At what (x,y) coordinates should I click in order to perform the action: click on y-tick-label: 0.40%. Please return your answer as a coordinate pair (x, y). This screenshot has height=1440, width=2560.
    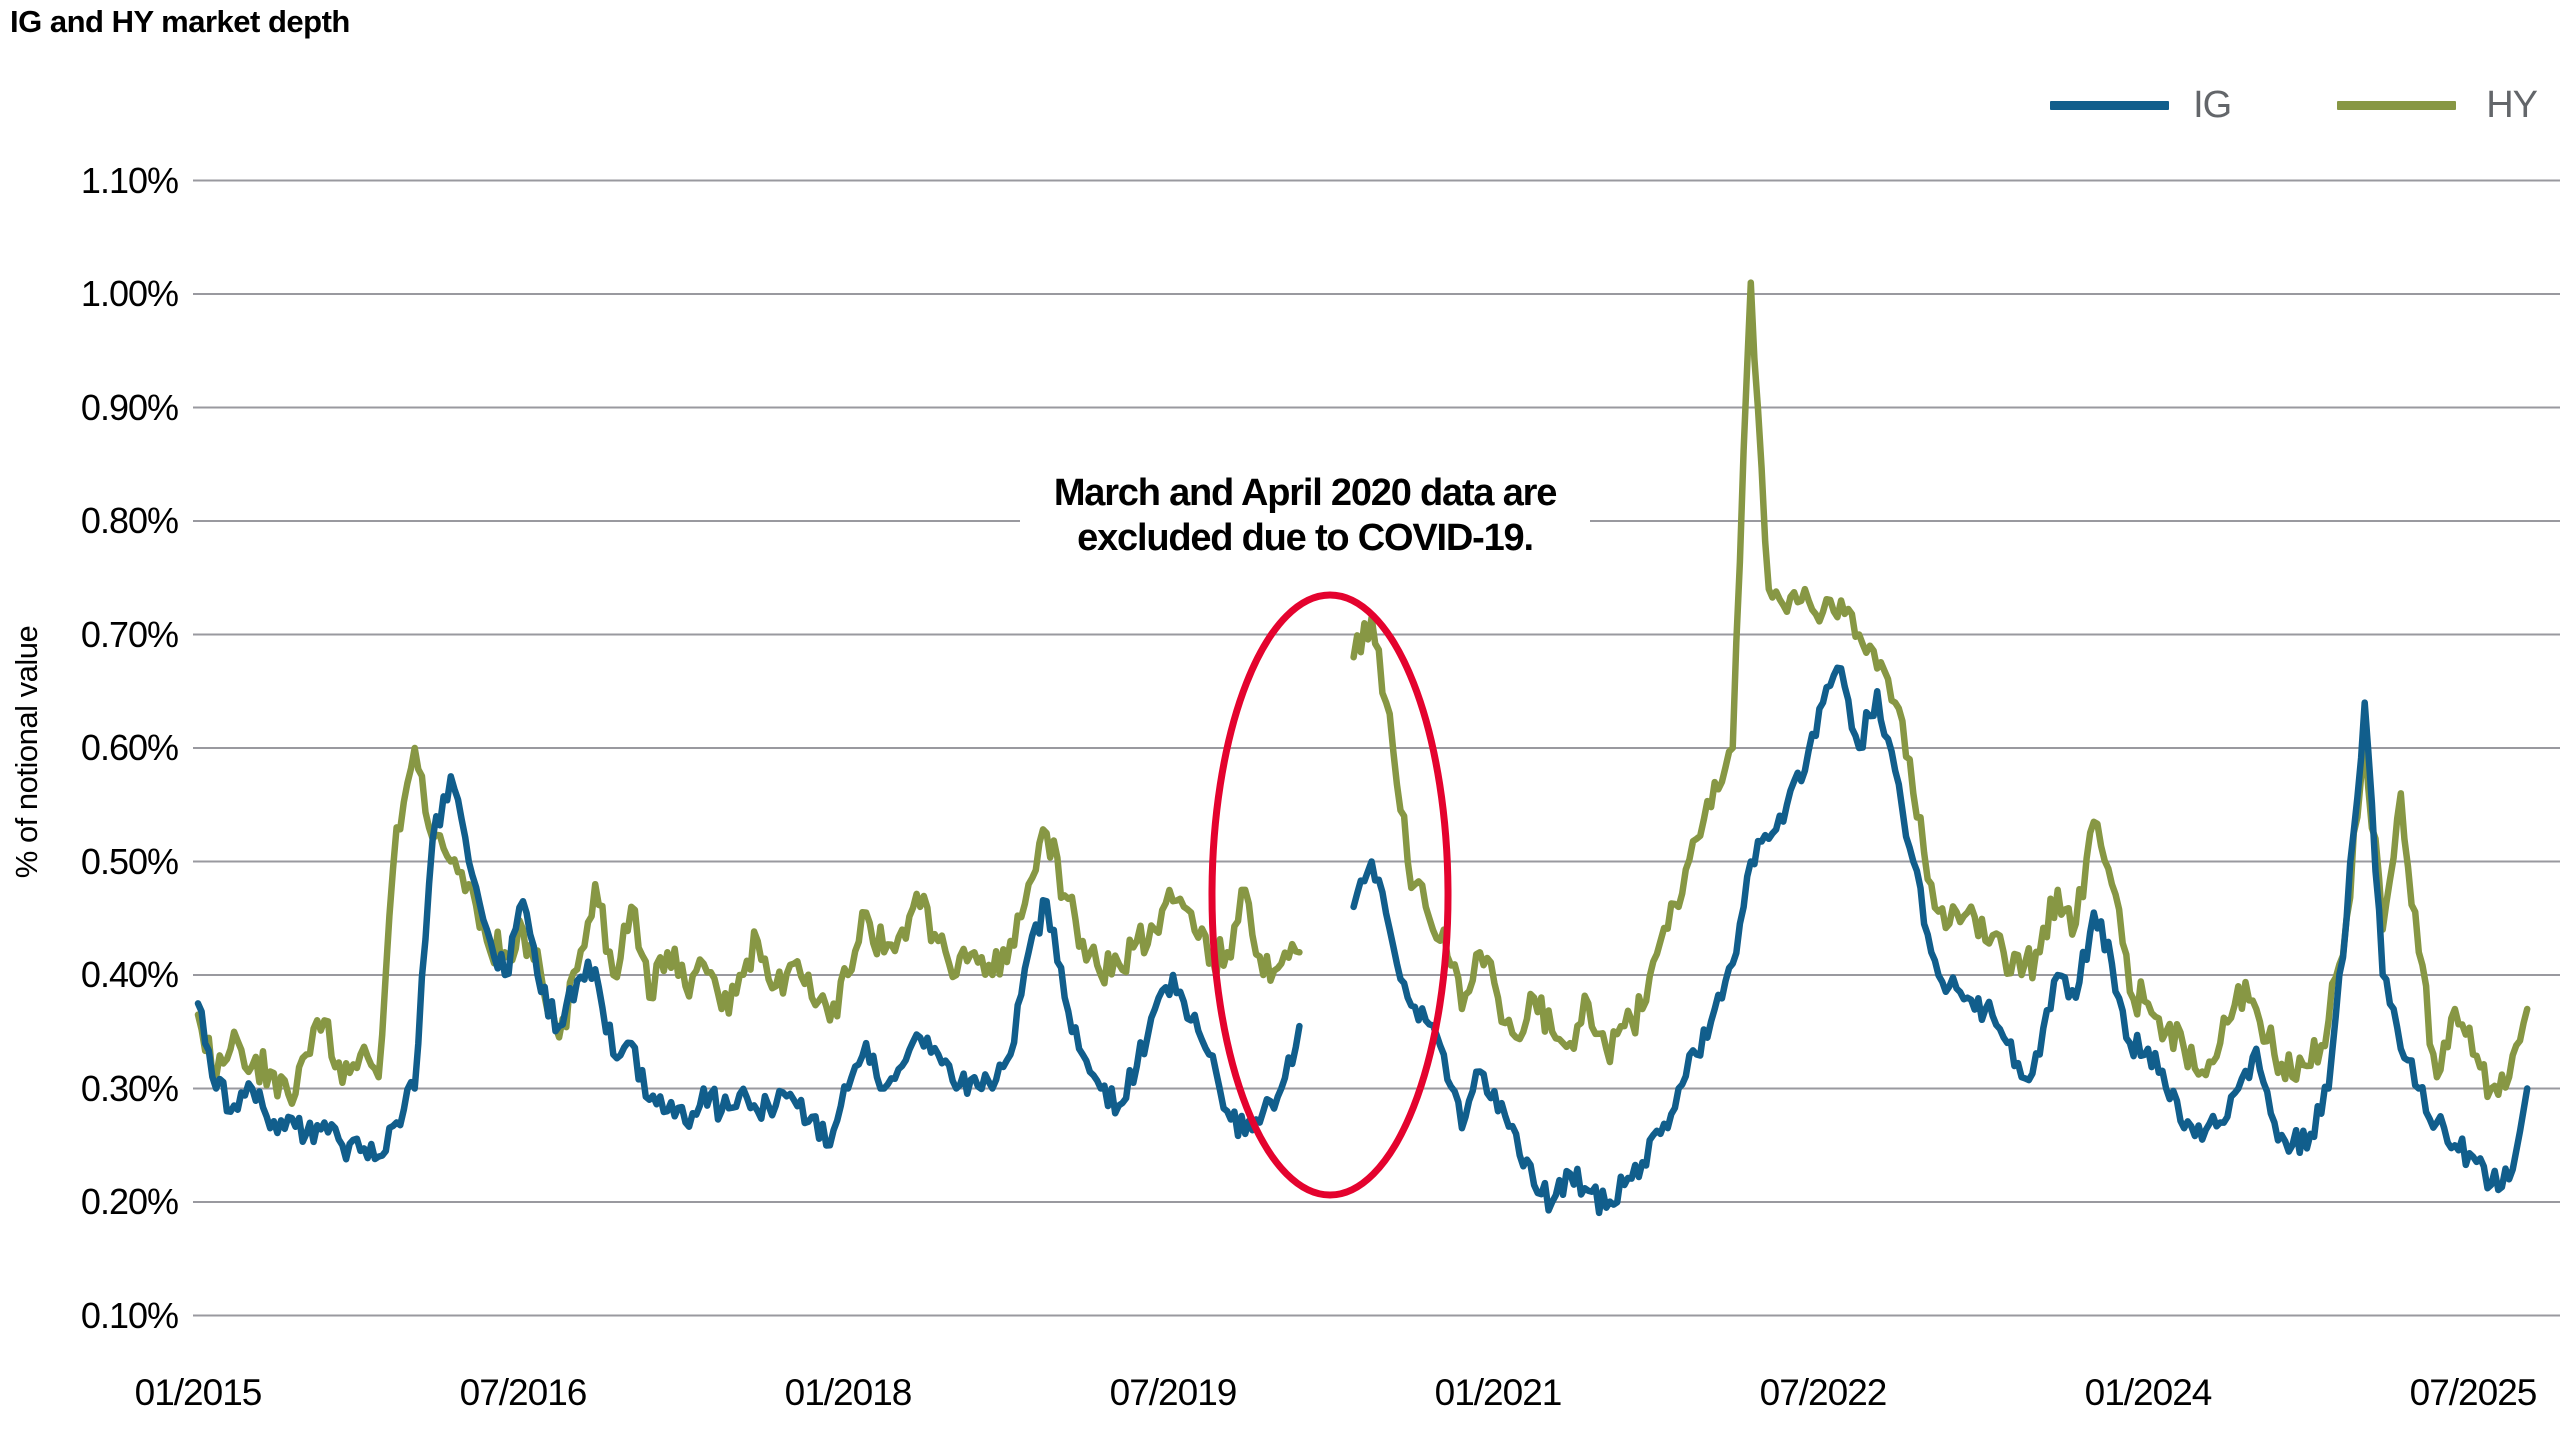
    Looking at the image, I should click on (129, 974).